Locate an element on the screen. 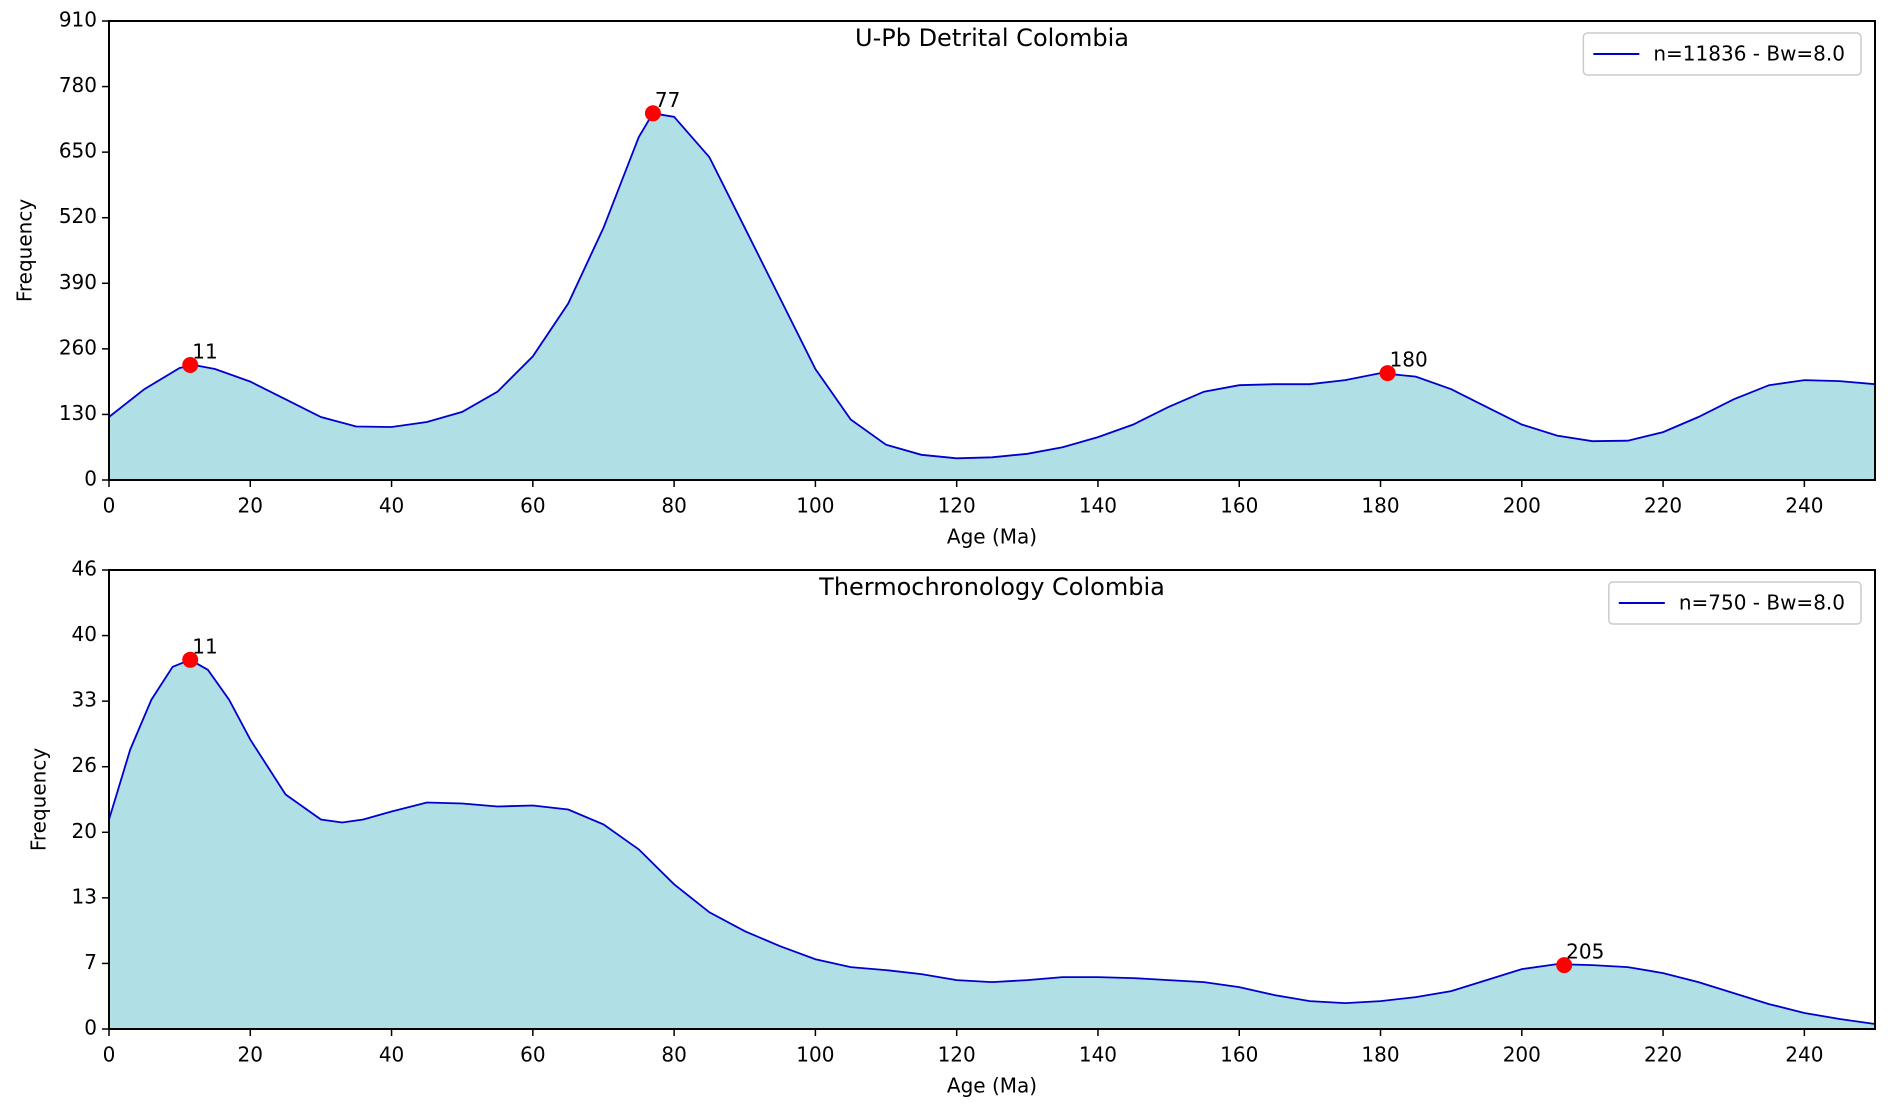  y-tick-label: 46 is located at coordinates (84, 569).